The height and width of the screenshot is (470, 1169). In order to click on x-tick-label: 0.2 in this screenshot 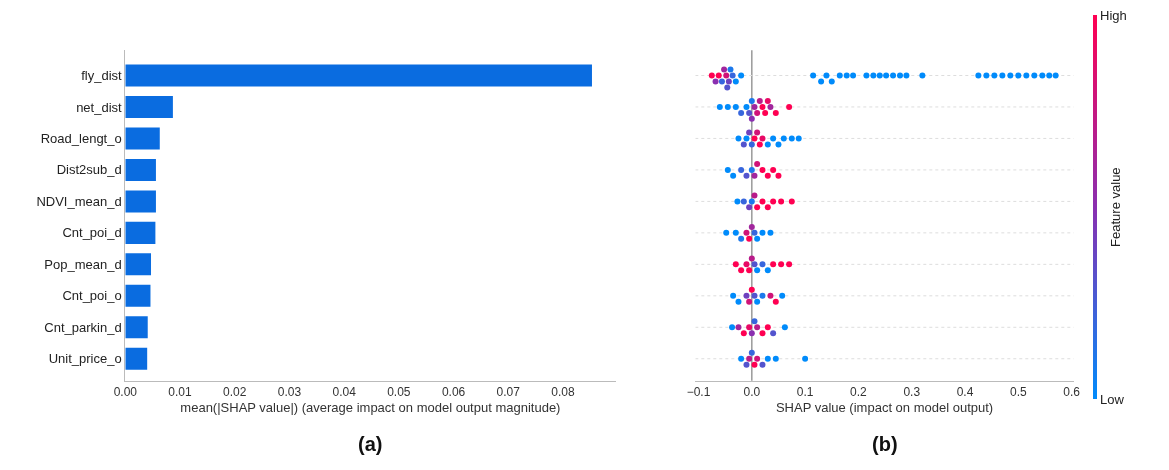, I will do `click(859, 392)`.